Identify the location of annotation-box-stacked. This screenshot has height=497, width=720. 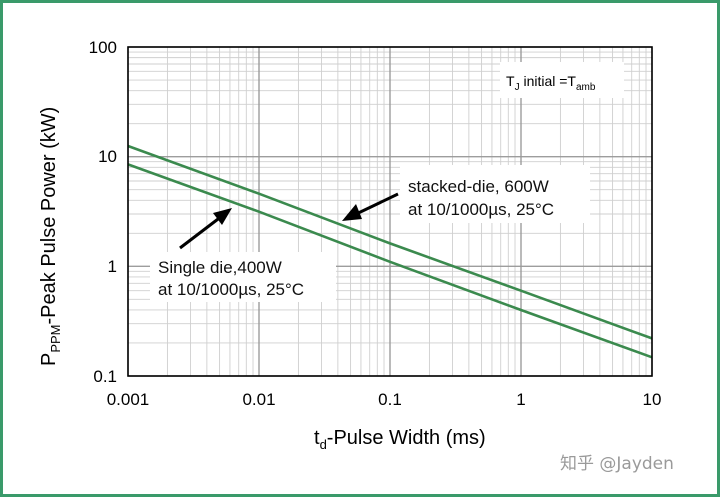
(495, 194).